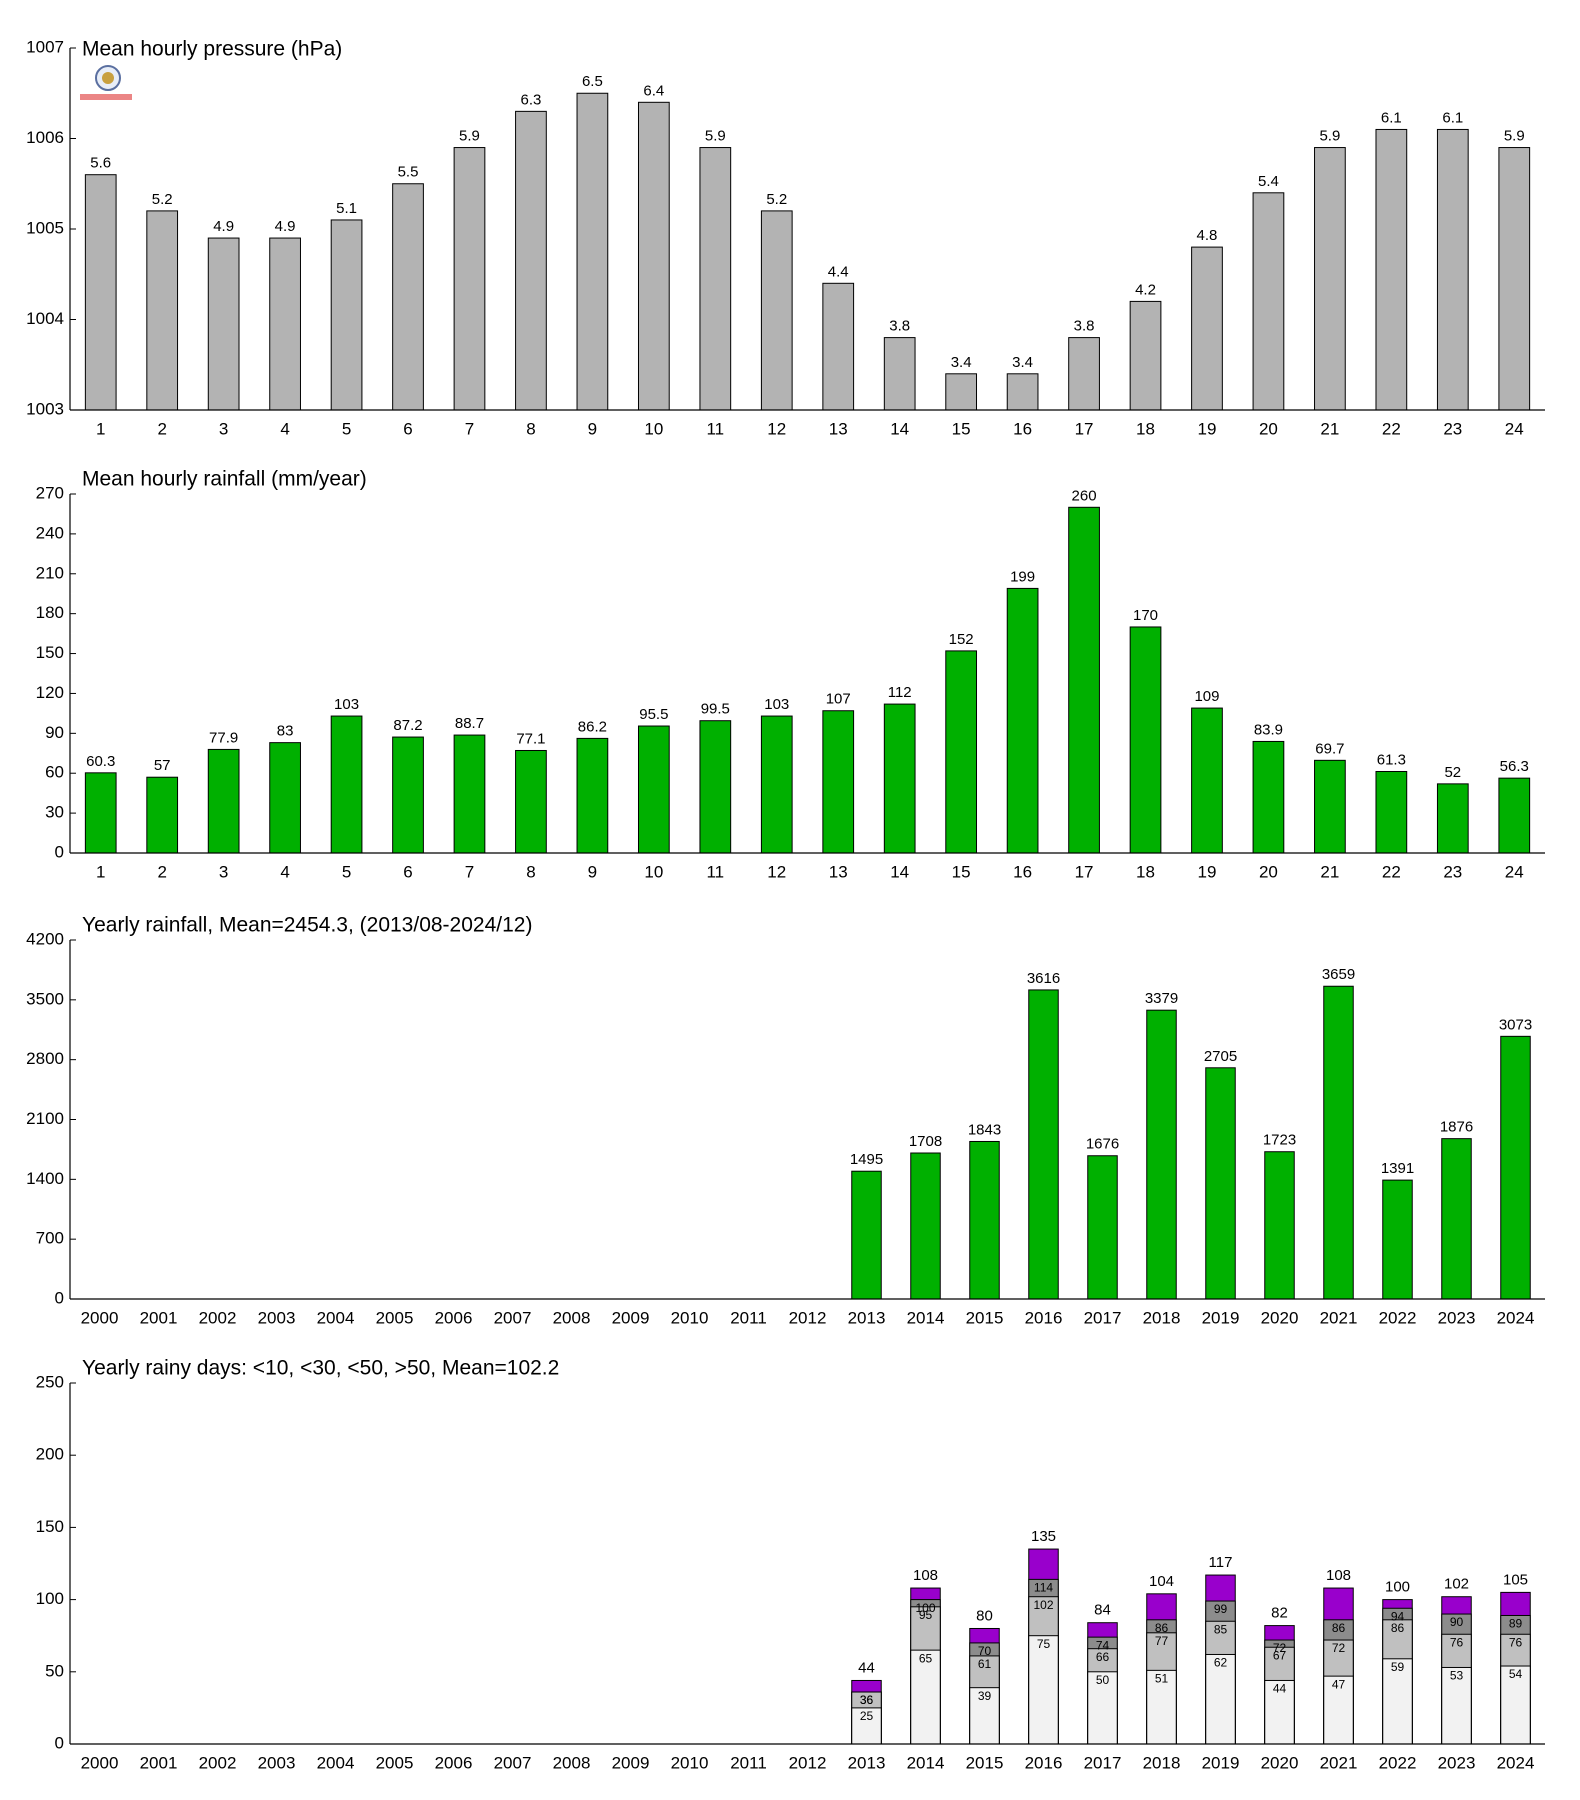 The image size is (1580, 1800). Describe the element at coordinates (1207, 871) in the screenshot. I see `x-tick-label: 19` at that location.